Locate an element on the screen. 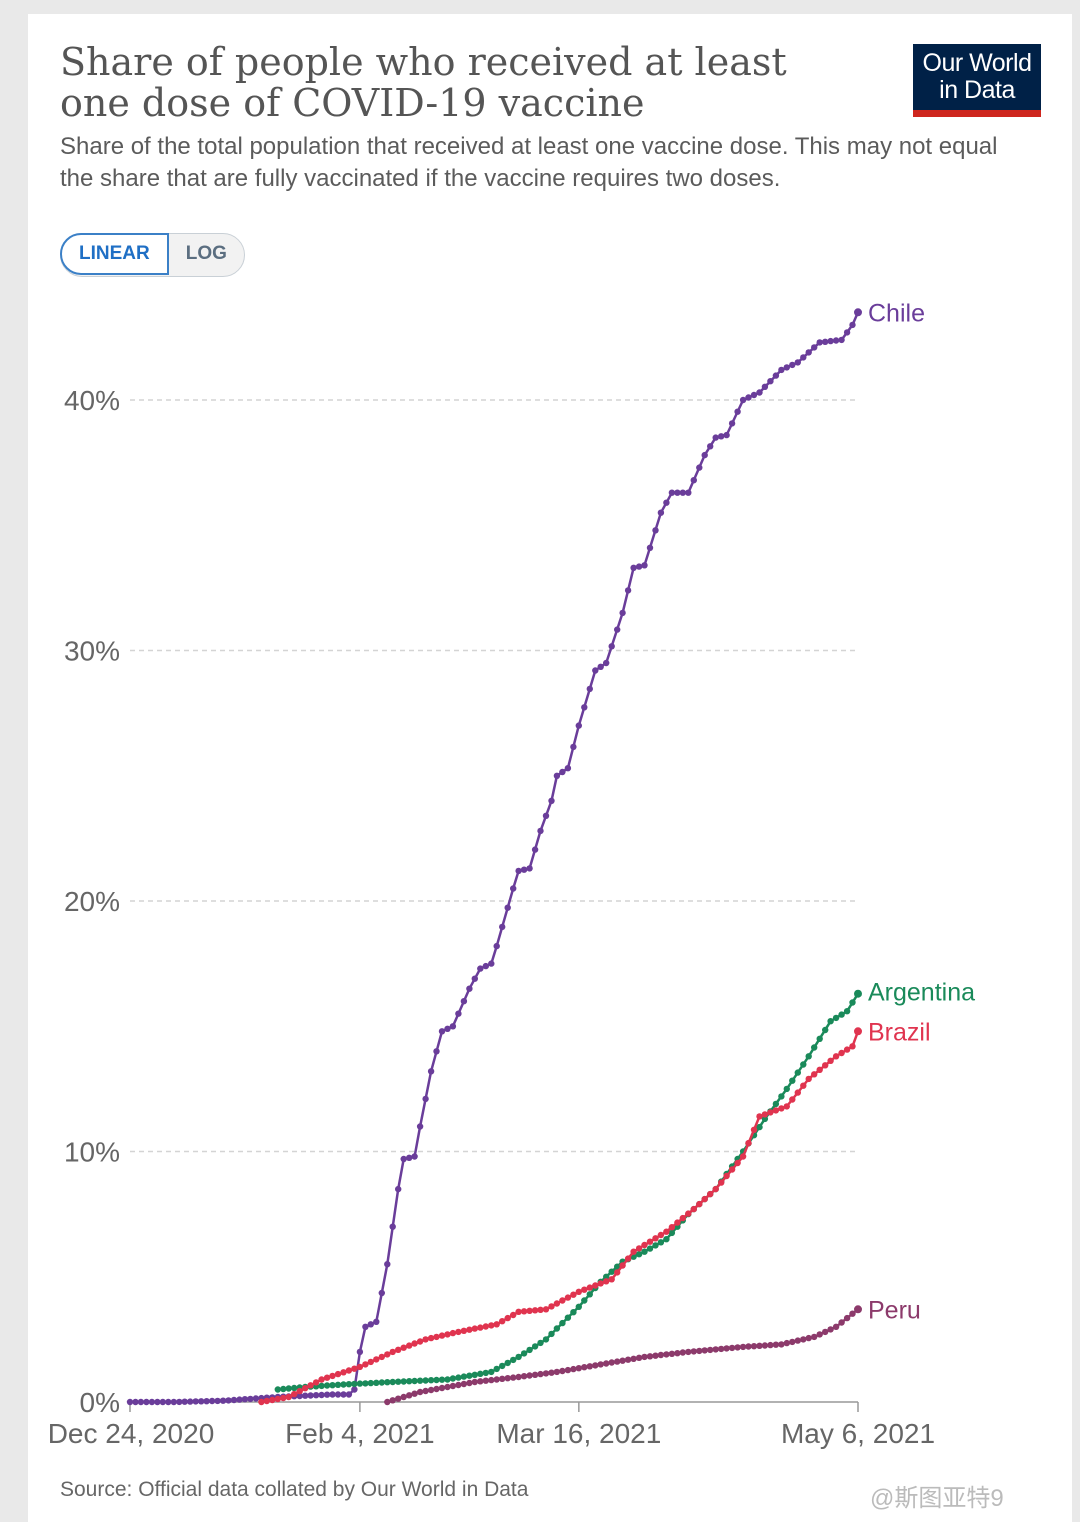 The width and height of the screenshot is (1080, 1522). log-scale-button: LOG is located at coordinates (206, 253).